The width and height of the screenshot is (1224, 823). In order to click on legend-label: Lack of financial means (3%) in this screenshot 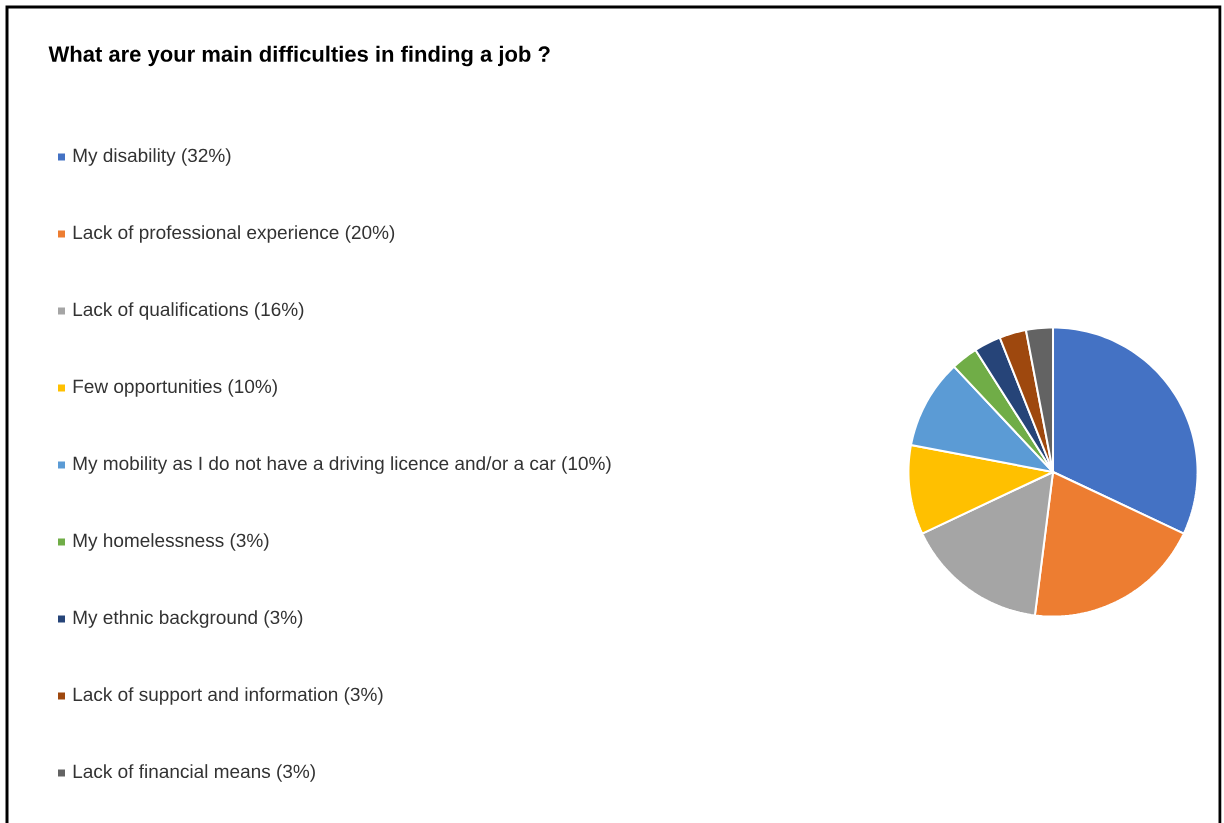, I will do `click(194, 773)`.